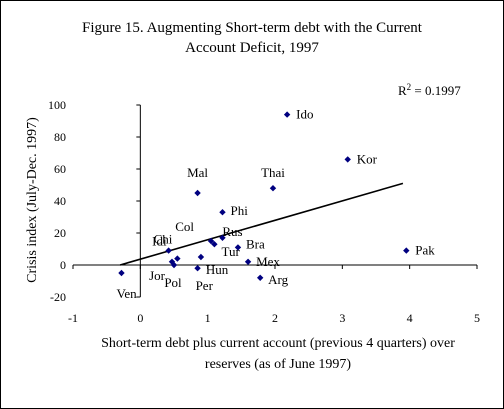  I want to click on data-point-idi, so click(168, 250).